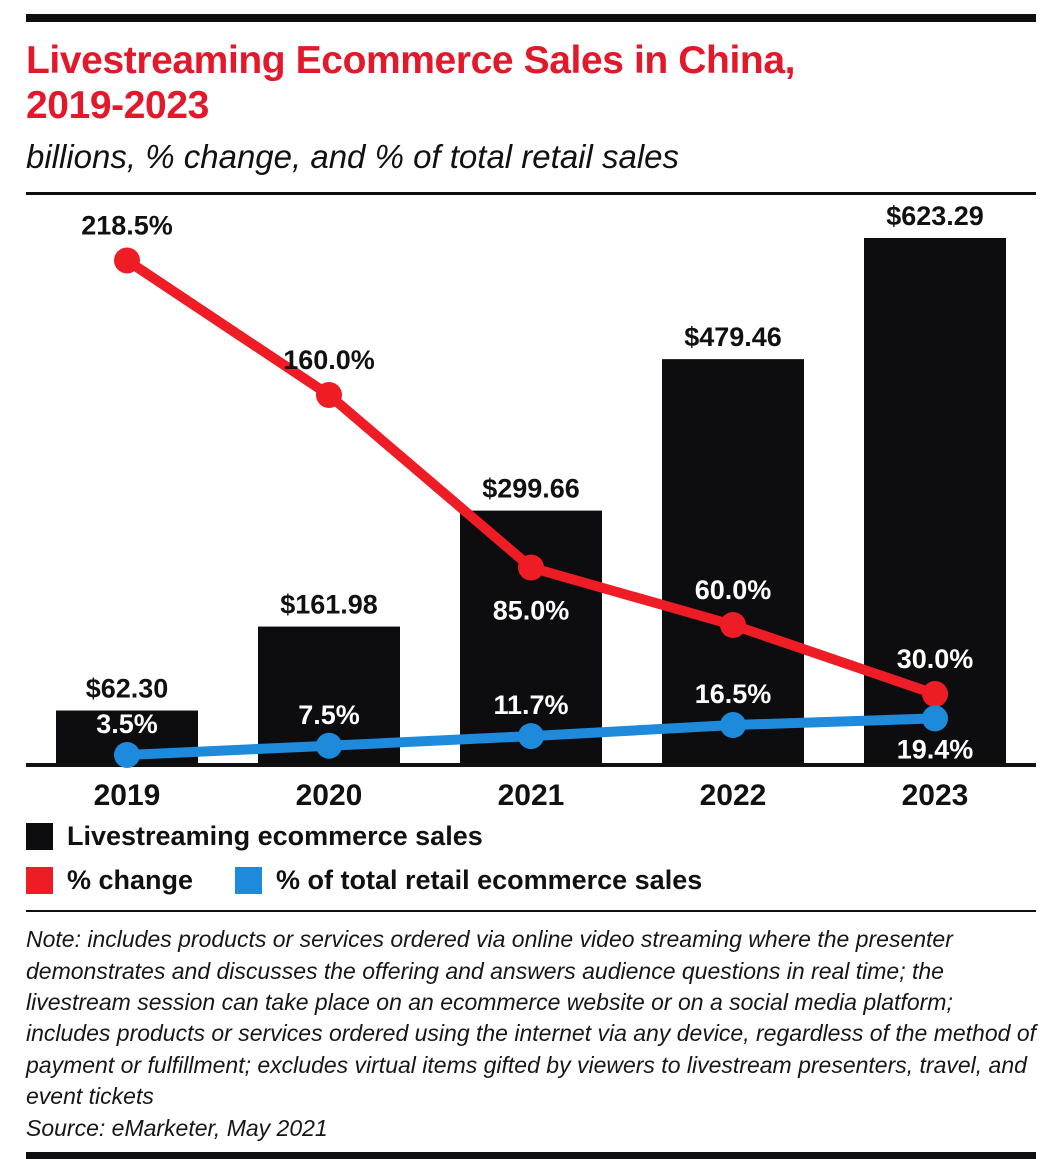 Image resolution: width=1062 pixels, height=1159 pixels. I want to click on bar-value-label-2022: $479.46, so click(733, 338).